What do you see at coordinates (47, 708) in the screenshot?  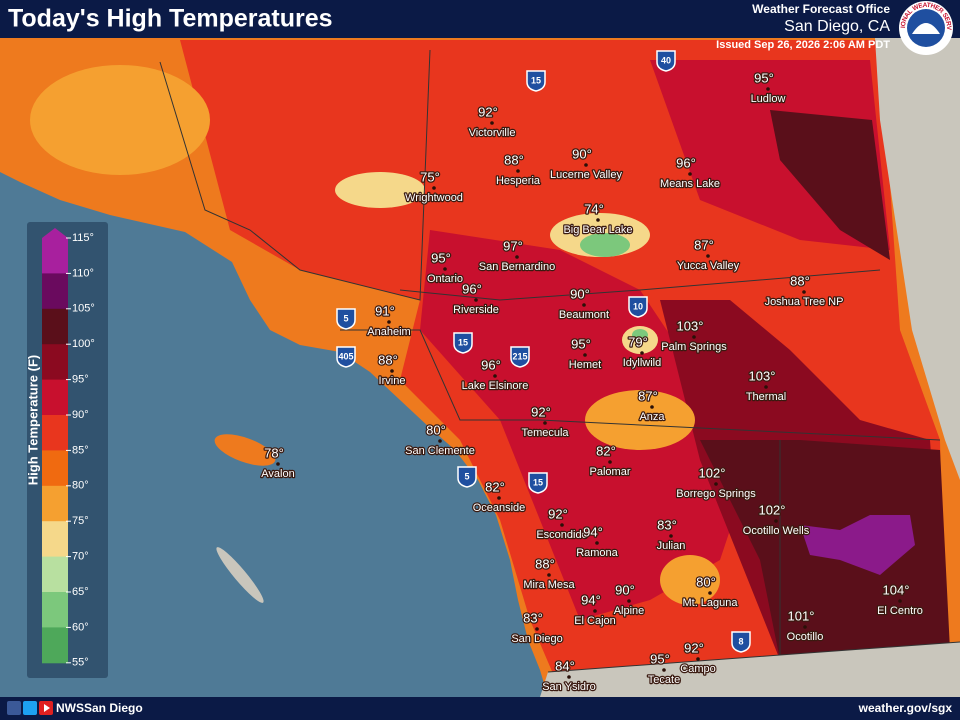 I see `youtube-glyph` at bounding box center [47, 708].